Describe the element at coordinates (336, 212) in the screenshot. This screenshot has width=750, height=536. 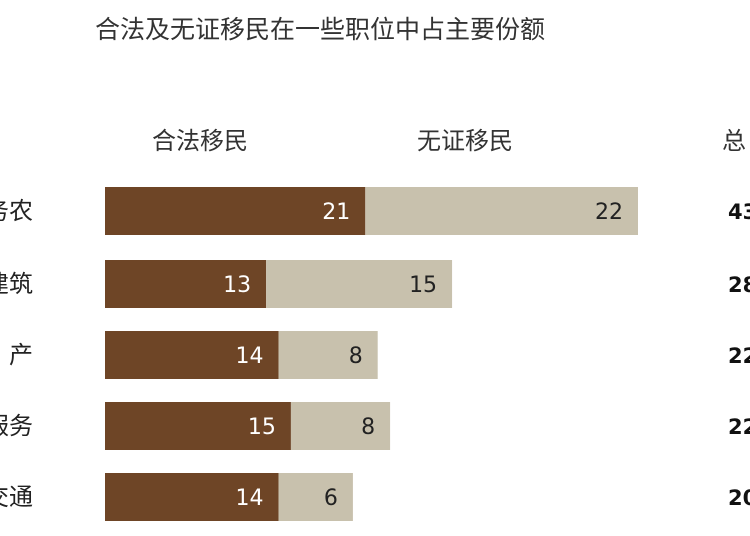
I see `value-label-legal: 21` at that location.